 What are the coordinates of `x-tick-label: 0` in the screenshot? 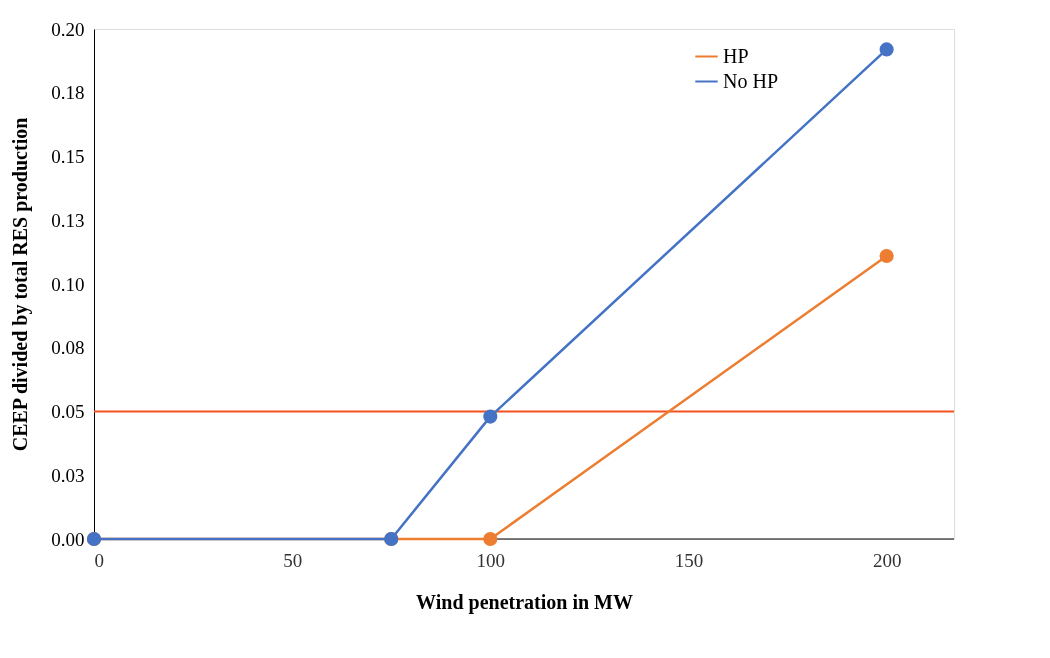 It's located at (99, 560).